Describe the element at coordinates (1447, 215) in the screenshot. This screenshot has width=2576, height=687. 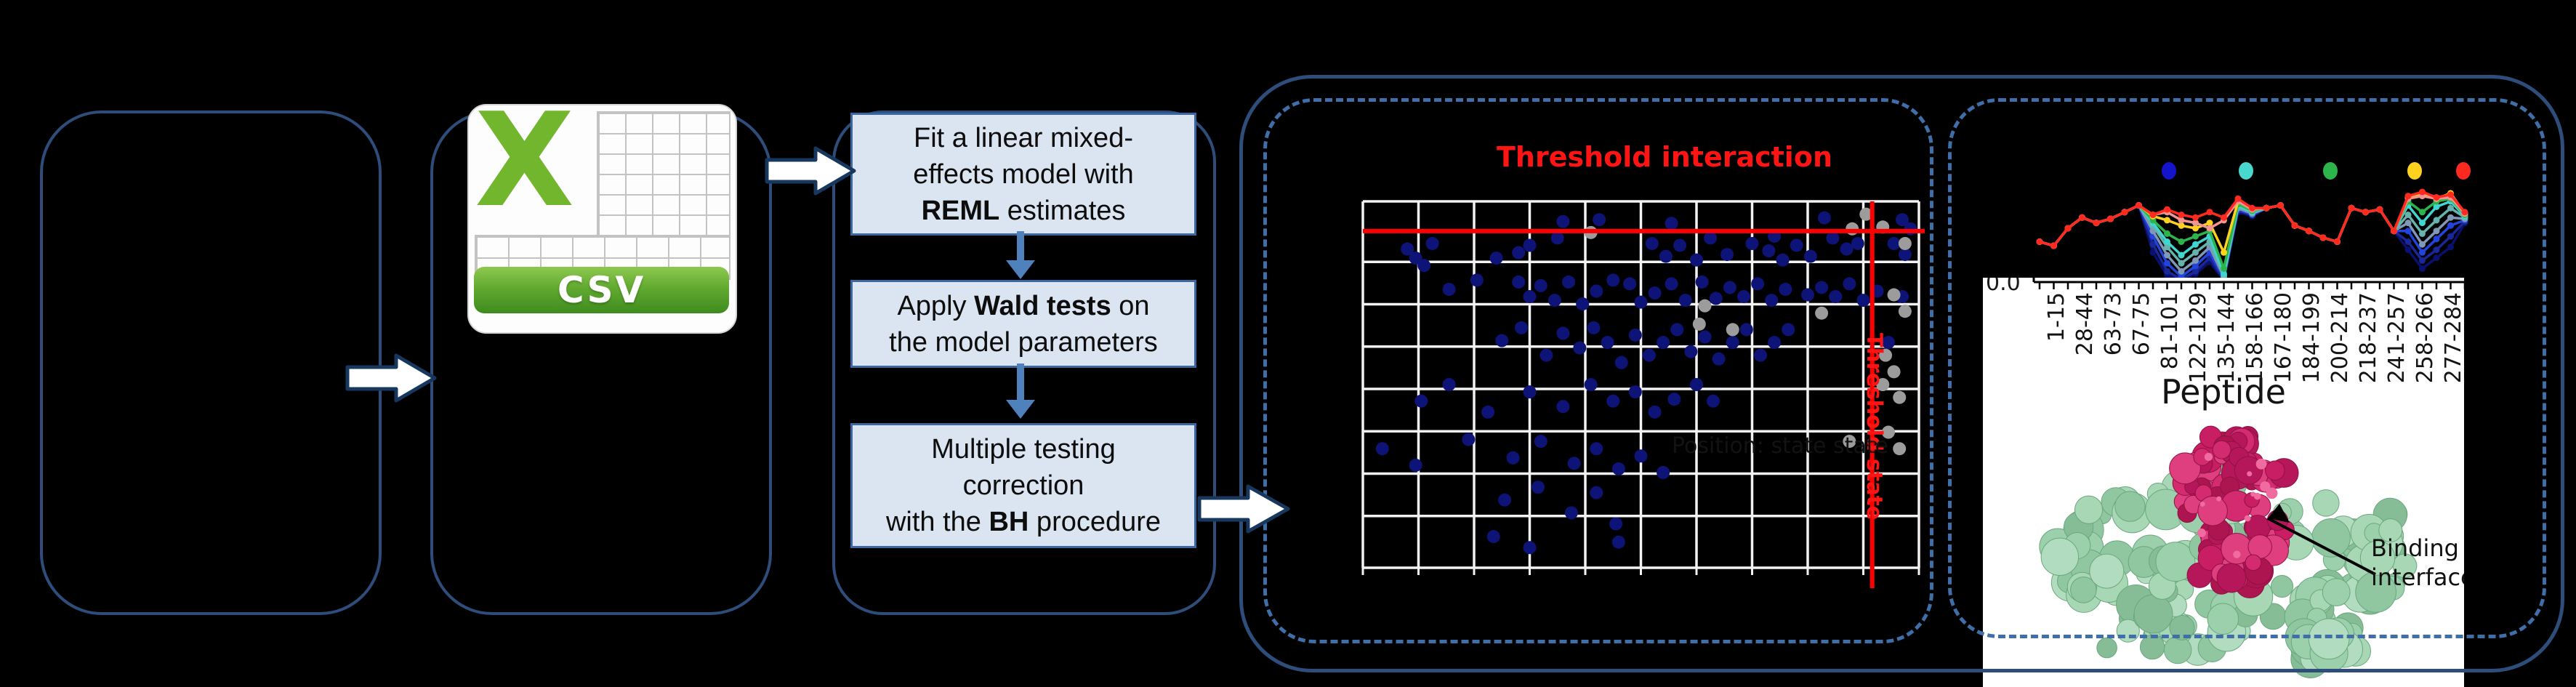
I see `title-annotation-arrow-icon` at that location.